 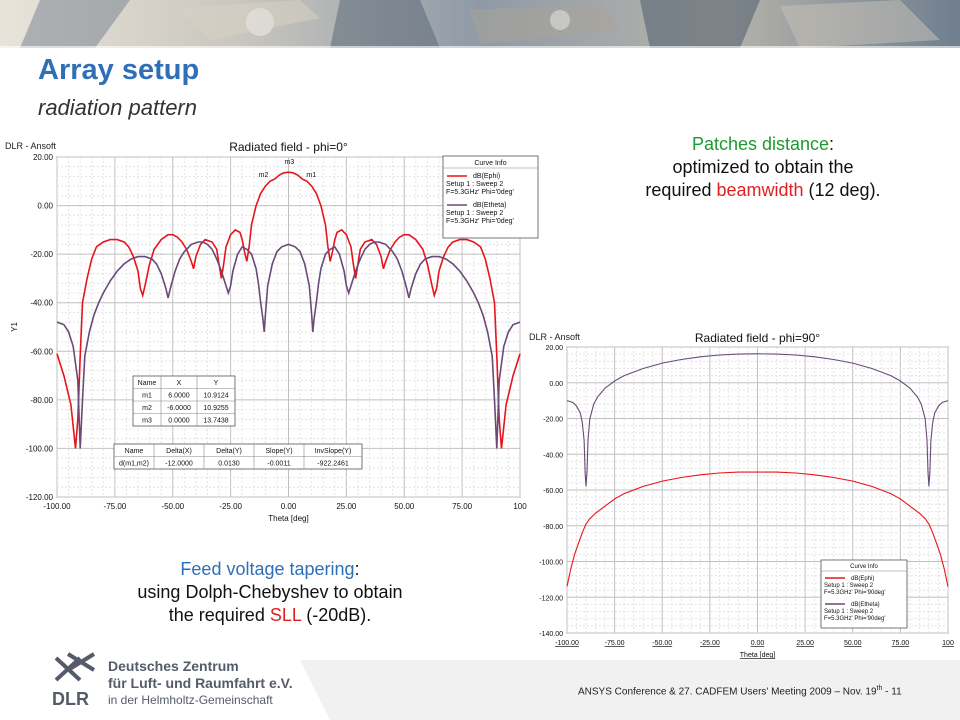 I want to click on marker-label-m3: m3, so click(x=290, y=162).